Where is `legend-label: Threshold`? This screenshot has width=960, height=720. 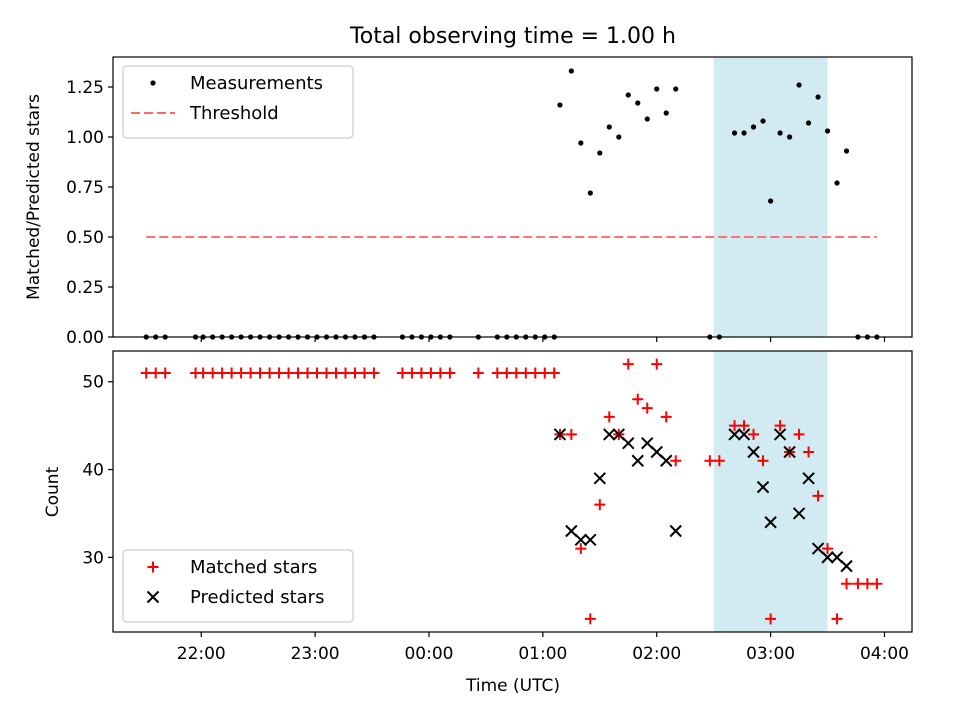
legend-label: Threshold is located at coordinates (234, 113).